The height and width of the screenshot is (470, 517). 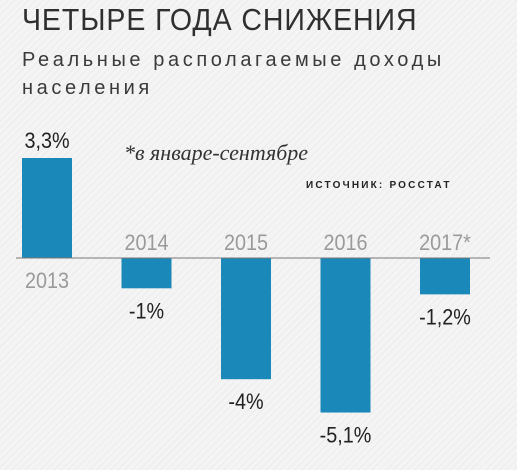 What do you see at coordinates (216, 152) in the screenshot?
I see `footnote: *в январе-сентябре` at bounding box center [216, 152].